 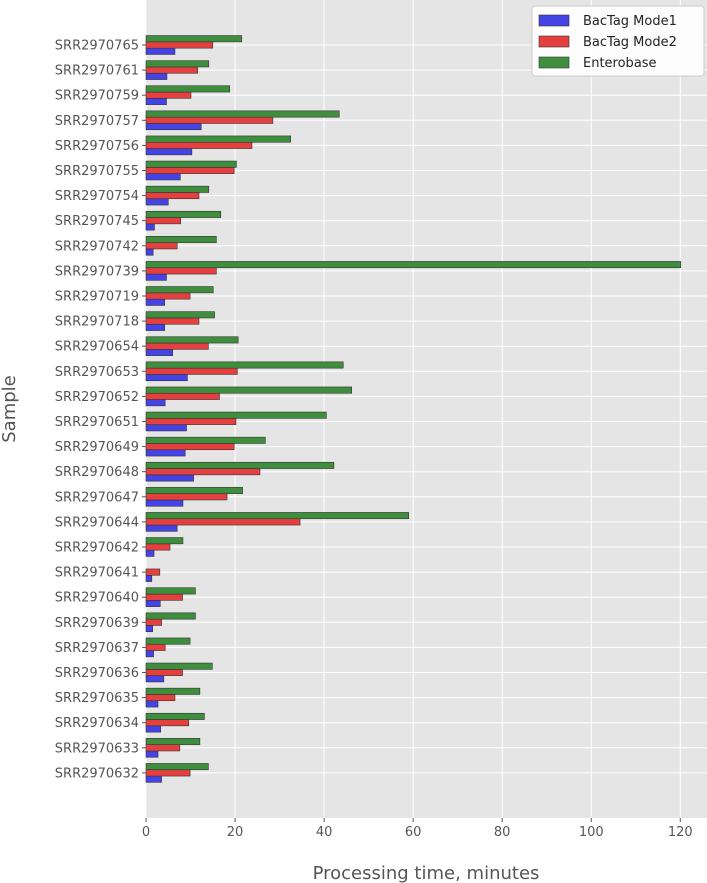 I want to click on y-tick-label: SRR2970635, so click(x=97, y=698).